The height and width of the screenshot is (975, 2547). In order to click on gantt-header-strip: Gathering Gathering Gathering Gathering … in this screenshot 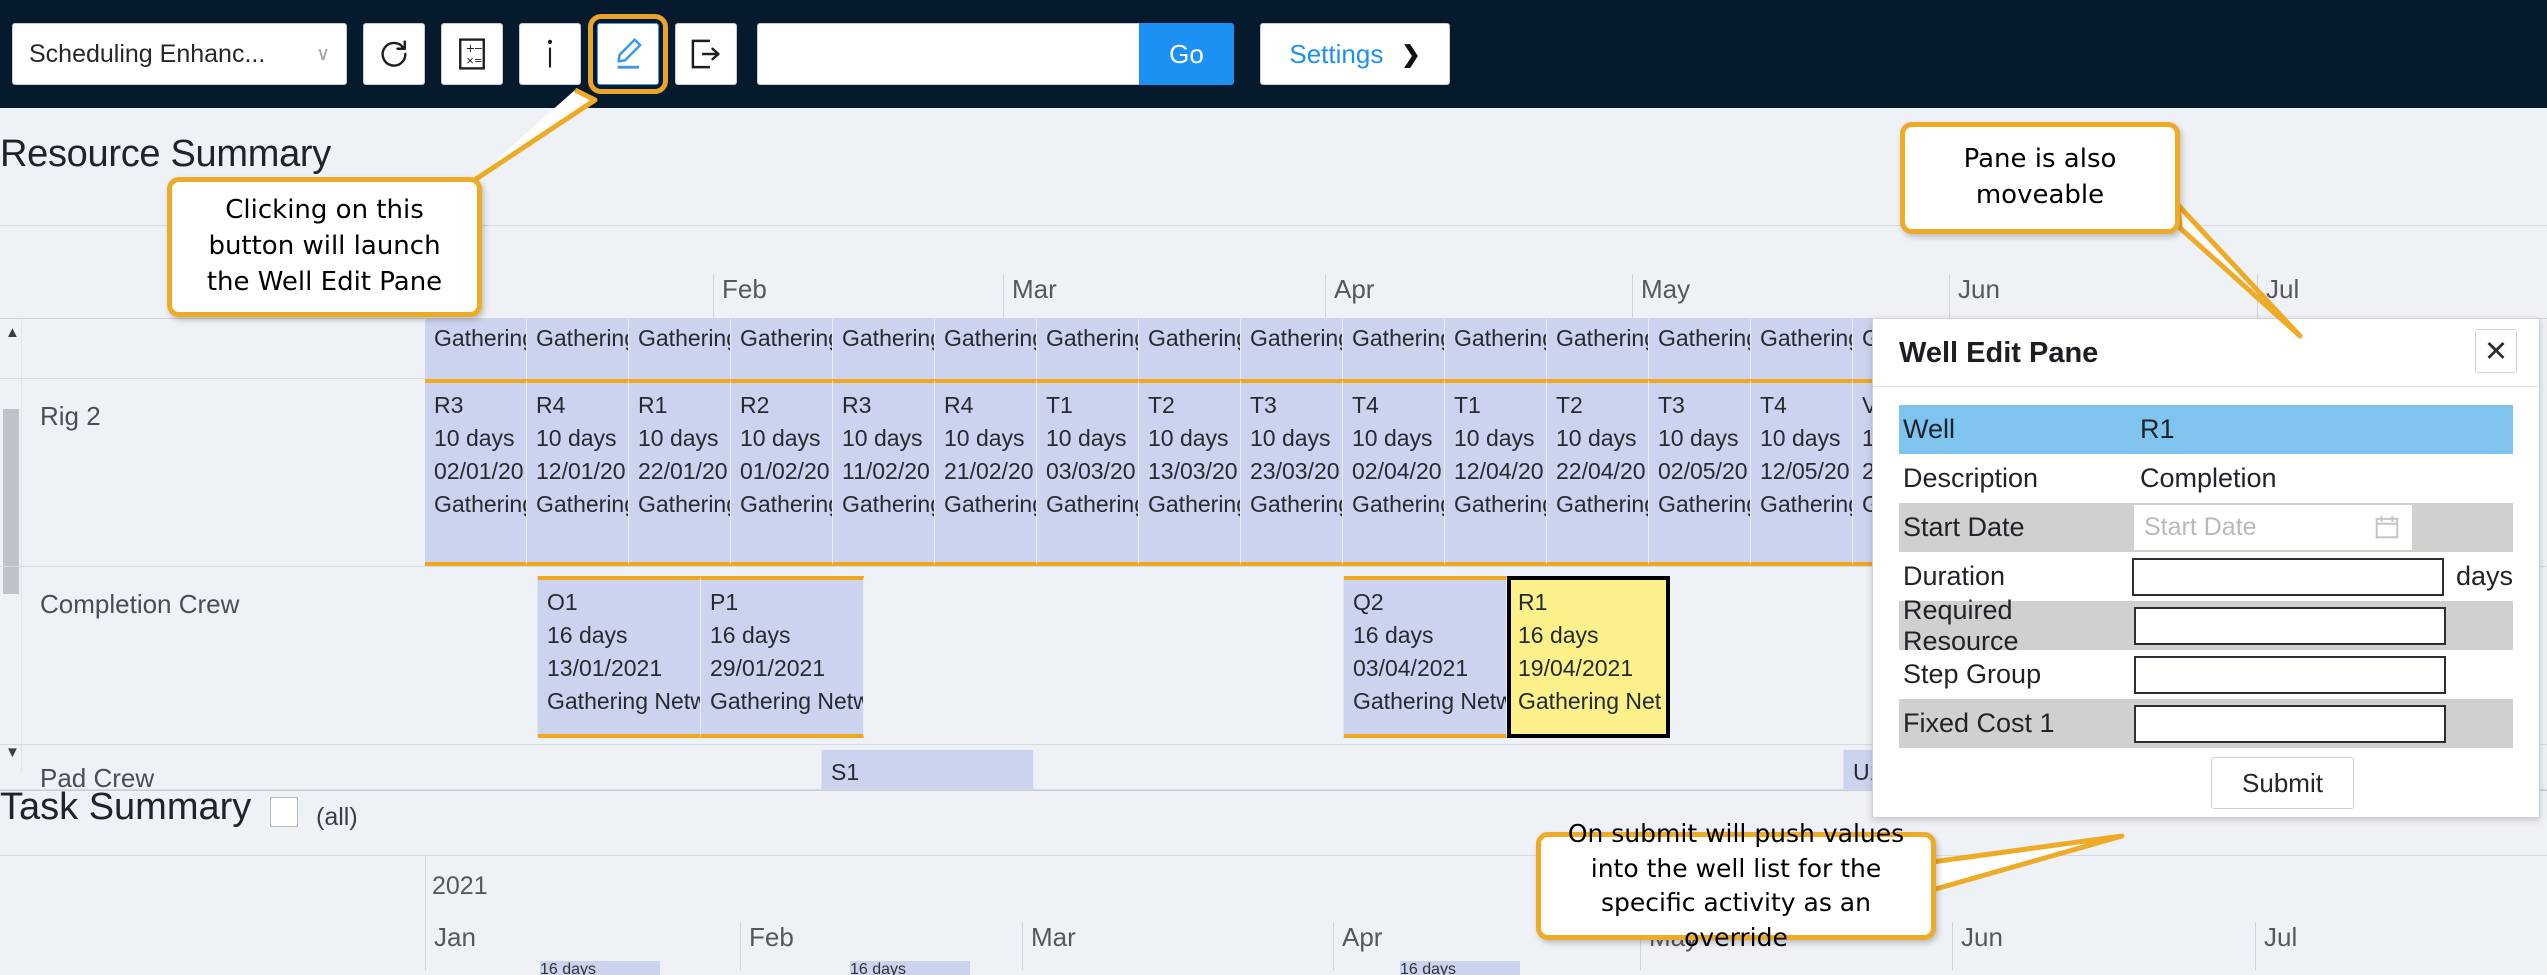, I will do `click(1170, 349)`.